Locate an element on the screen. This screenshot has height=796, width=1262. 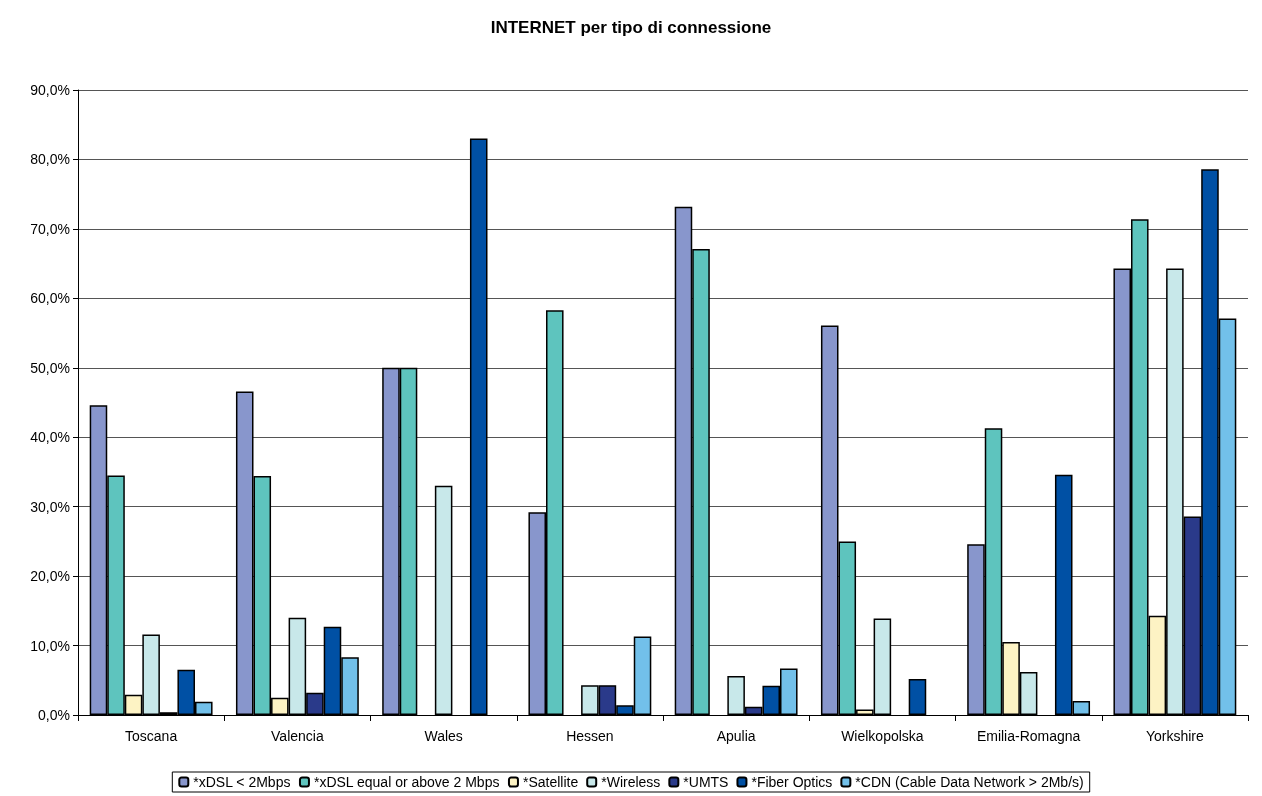
x-tick-label: Yorkshire is located at coordinates (1174, 736).